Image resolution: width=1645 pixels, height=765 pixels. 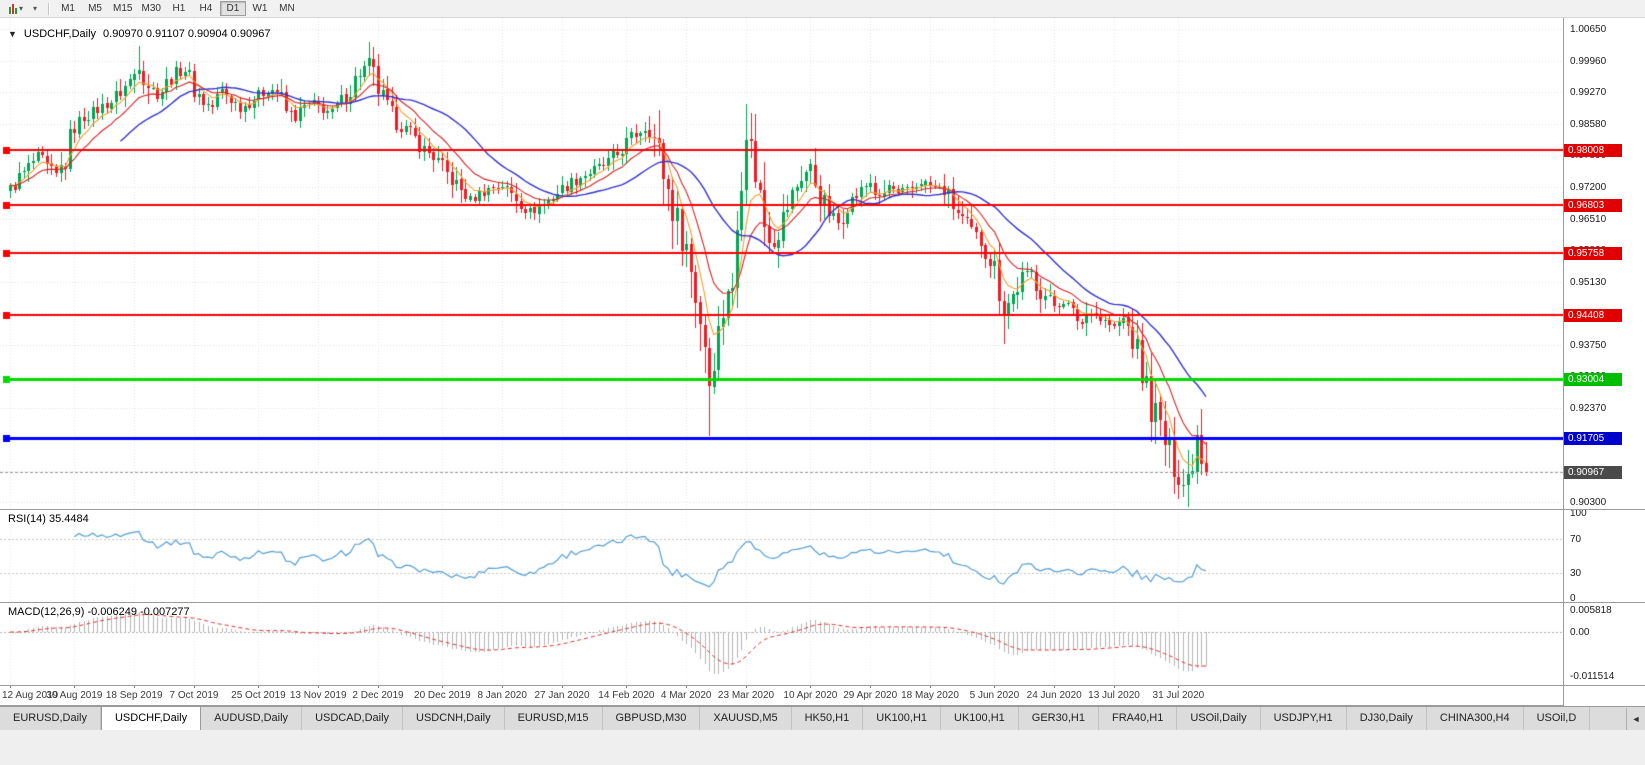 I want to click on date-axis-label: 2 Dec 2019, so click(x=378, y=695).